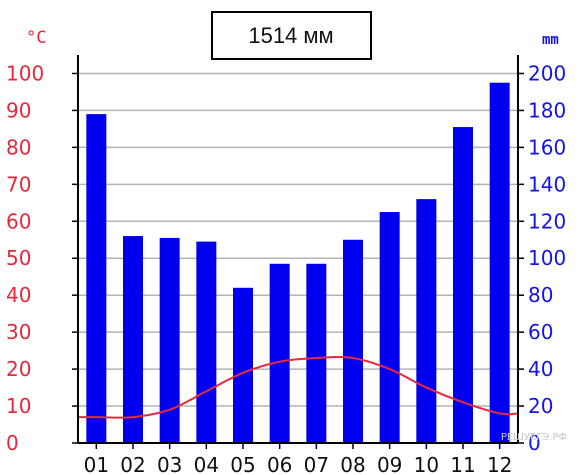  What do you see at coordinates (547, 73) in the screenshot?
I see `right-tick-label: 200` at bounding box center [547, 73].